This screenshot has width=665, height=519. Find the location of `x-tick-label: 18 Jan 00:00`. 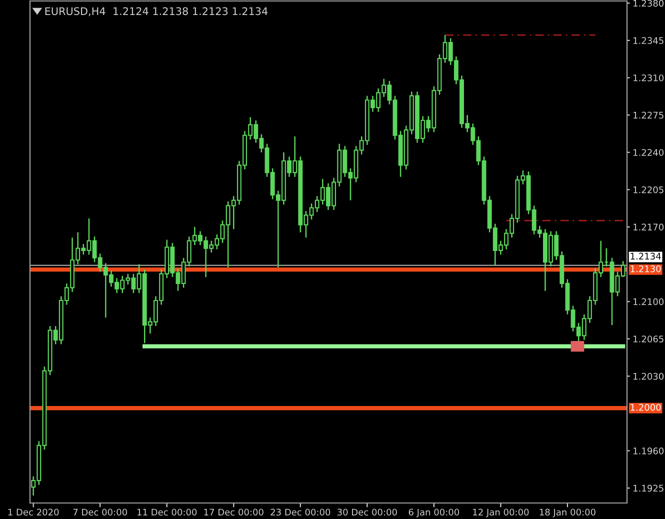

x-tick-label: 18 Jan 00:00 is located at coordinates (568, 513).